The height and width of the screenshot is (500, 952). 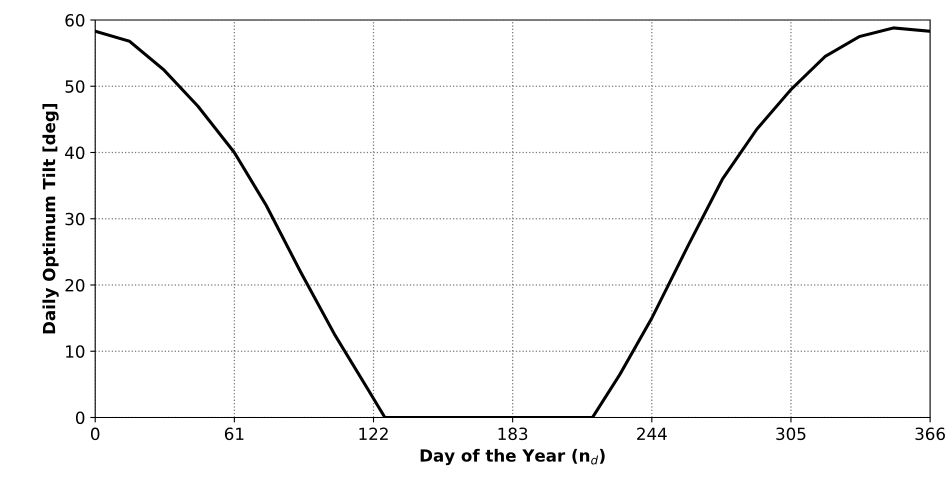 What do you see at coordinates (75, 219) in the screenshot?
I see `y-tick-label: 30` at bounding box center [75, 219].